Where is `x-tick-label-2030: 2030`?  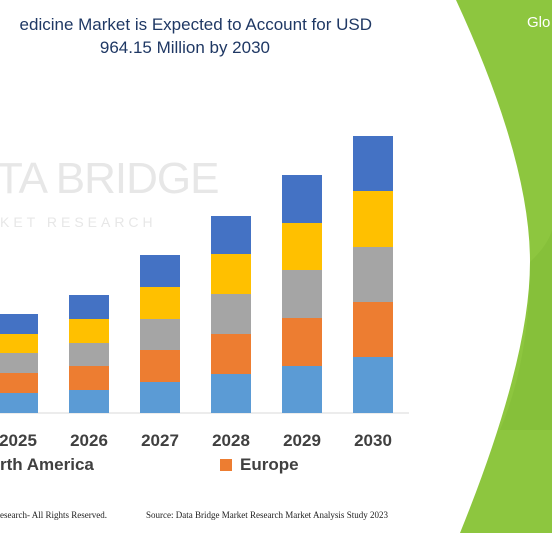 x-tick-label-2030: 2030 is located at coordinates (373, 440).